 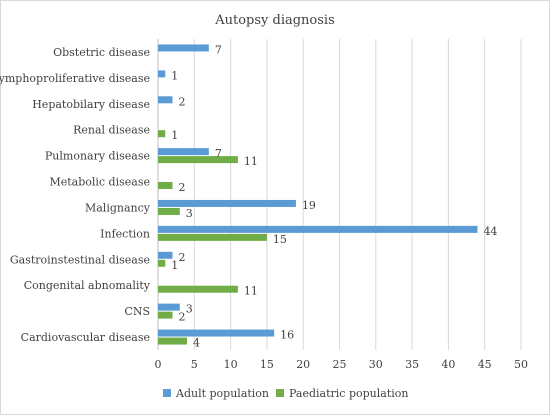 What do you see at coordinates (490, 231) in the screenshot?
I see `data-label: 44` at bounding box center [490, 231].